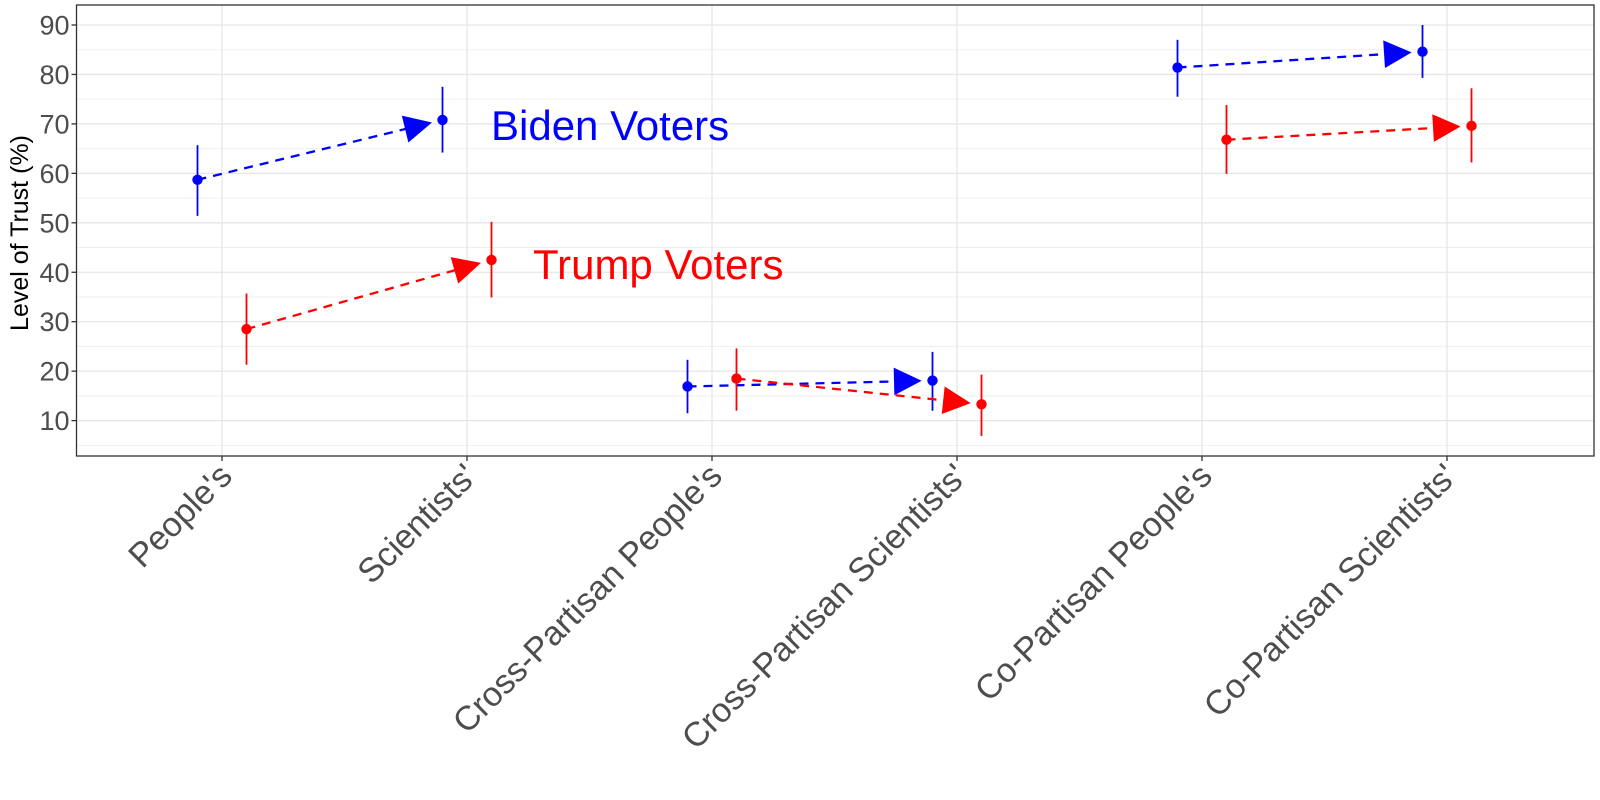 This screenshot has height=800, width=1600. What do you see at coordinates (54, 174) in the screenshot?
I see `y-tick-label: 60` at bounding box center [54, 174].